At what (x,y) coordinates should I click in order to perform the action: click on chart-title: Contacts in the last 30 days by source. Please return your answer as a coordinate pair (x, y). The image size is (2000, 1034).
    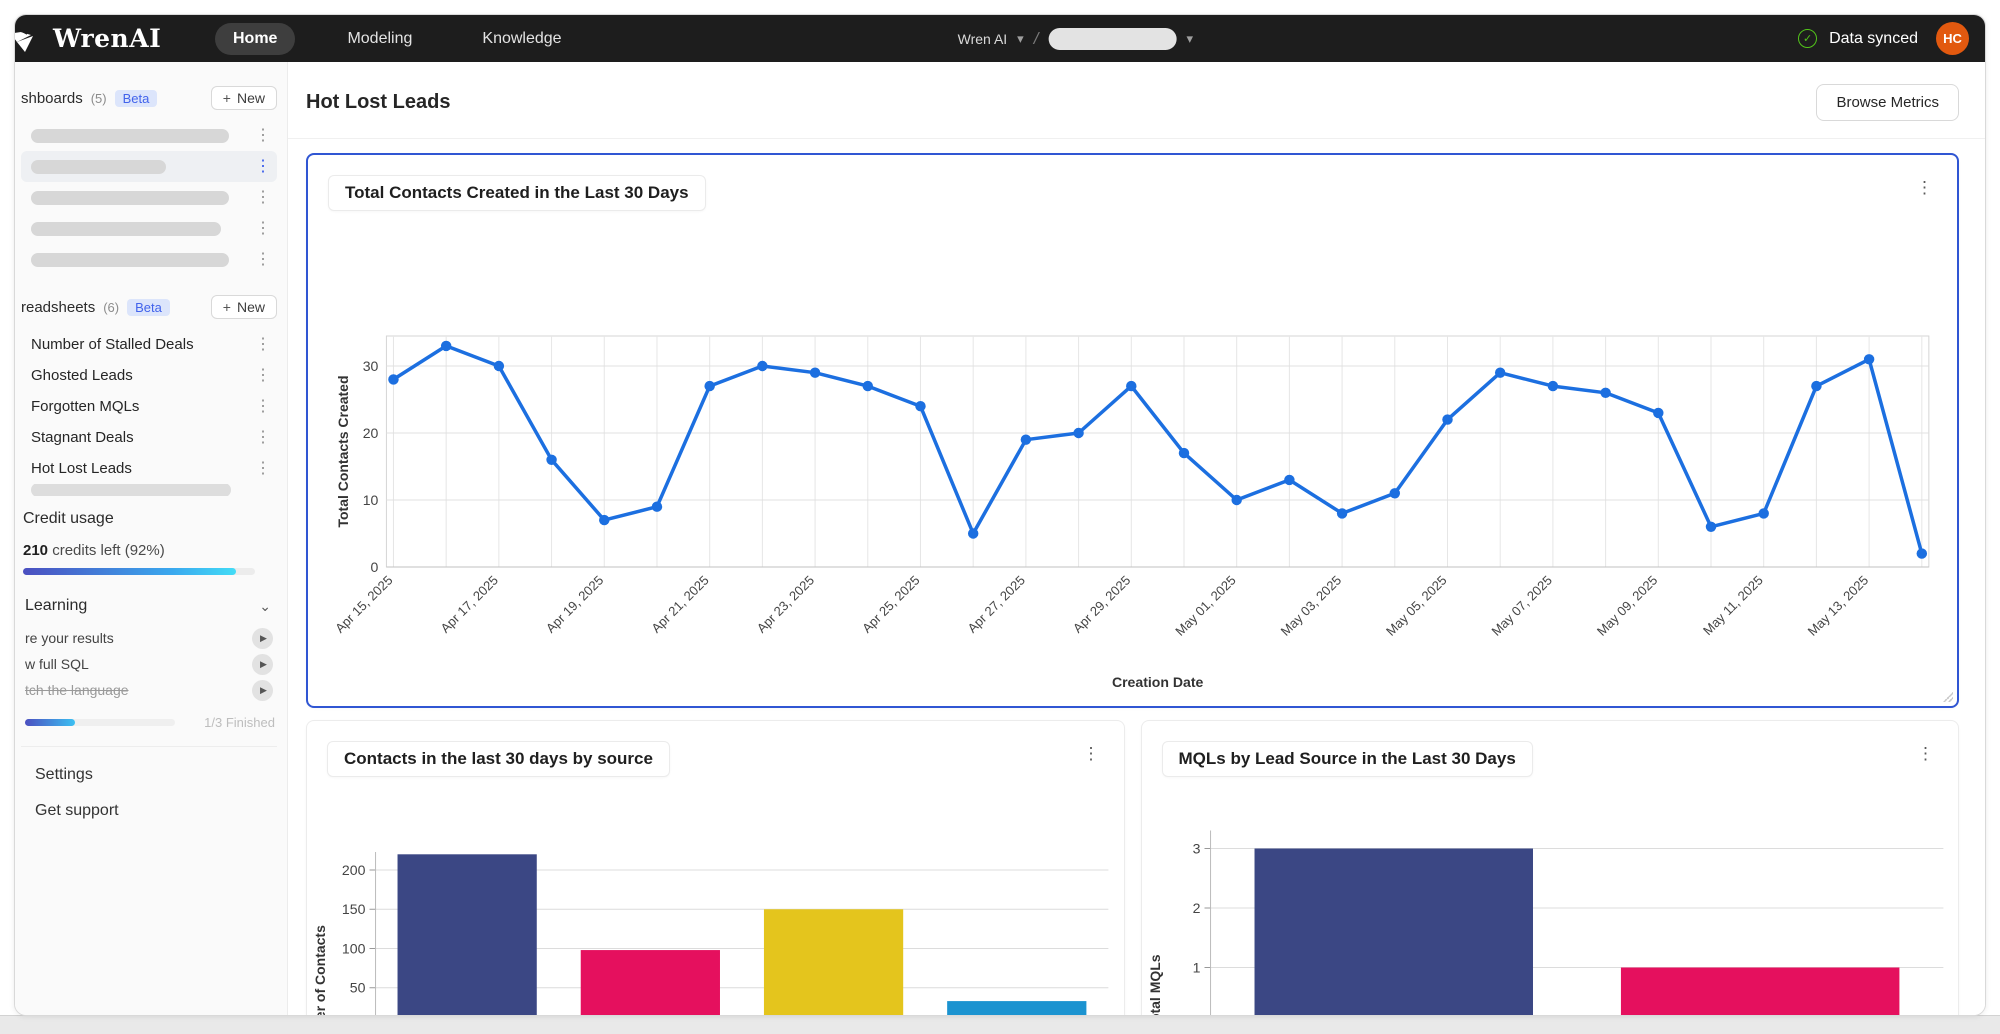
    Looking at the image, I should click on (498, 759).